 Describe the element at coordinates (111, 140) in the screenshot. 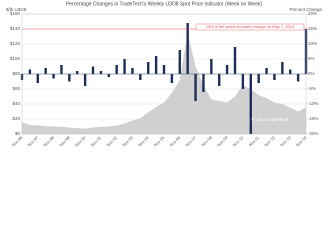

I see `x-tick-label: Nov-02` at that location.